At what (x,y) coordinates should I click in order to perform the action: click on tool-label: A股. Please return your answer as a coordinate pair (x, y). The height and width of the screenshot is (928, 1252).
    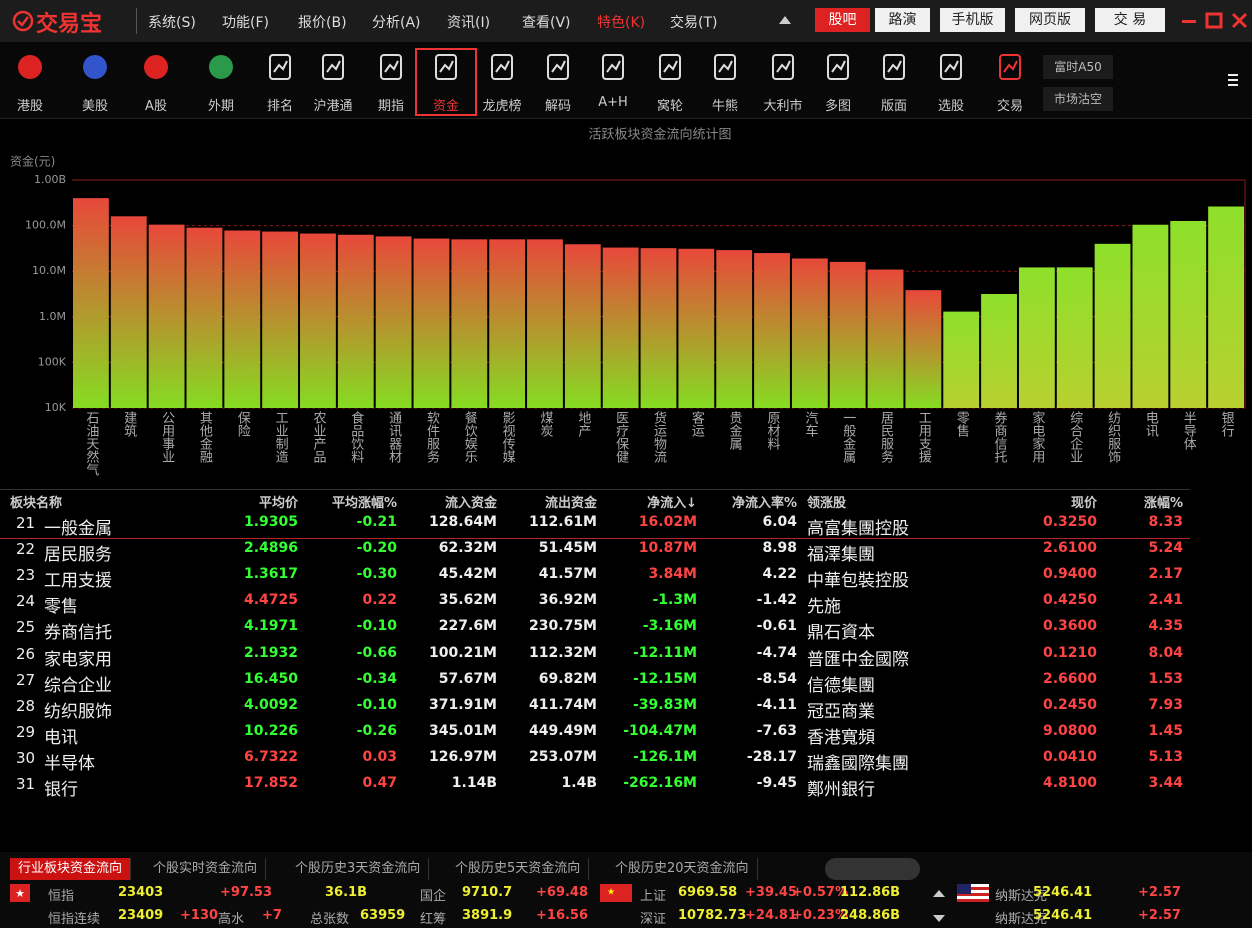
    Looking at the image, I should click on (156, 106).